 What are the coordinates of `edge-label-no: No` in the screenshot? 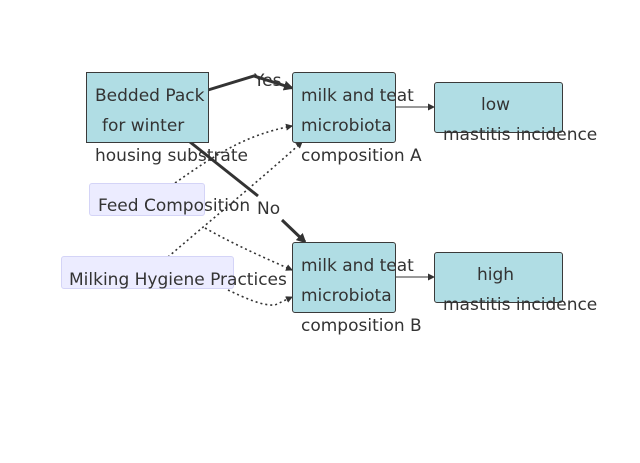 It's located at (269, 209).